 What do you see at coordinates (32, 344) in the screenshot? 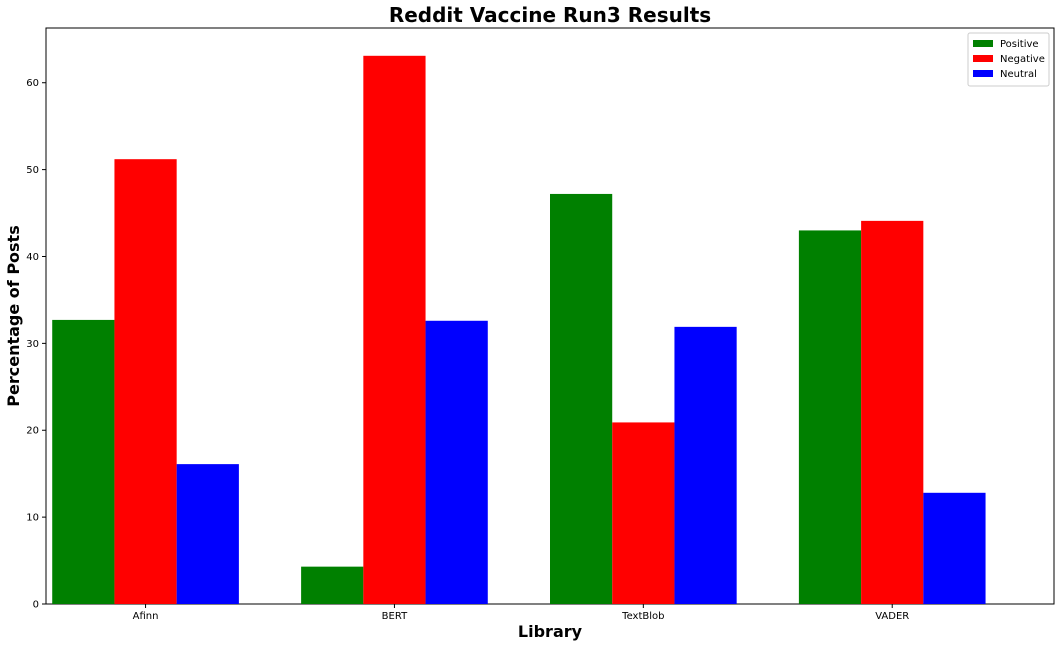
I see `y-tick-label: 30` at bounding box center [32, 344].